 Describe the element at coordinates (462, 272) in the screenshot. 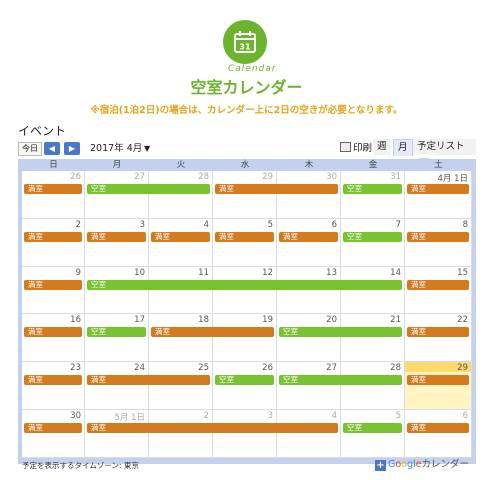

I see `day-number: 15` at that location.